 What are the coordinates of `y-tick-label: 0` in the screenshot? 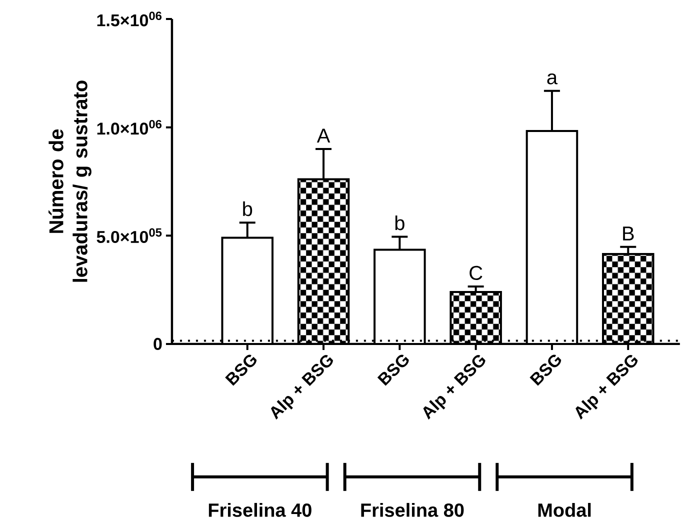 It's located at (158, 344).